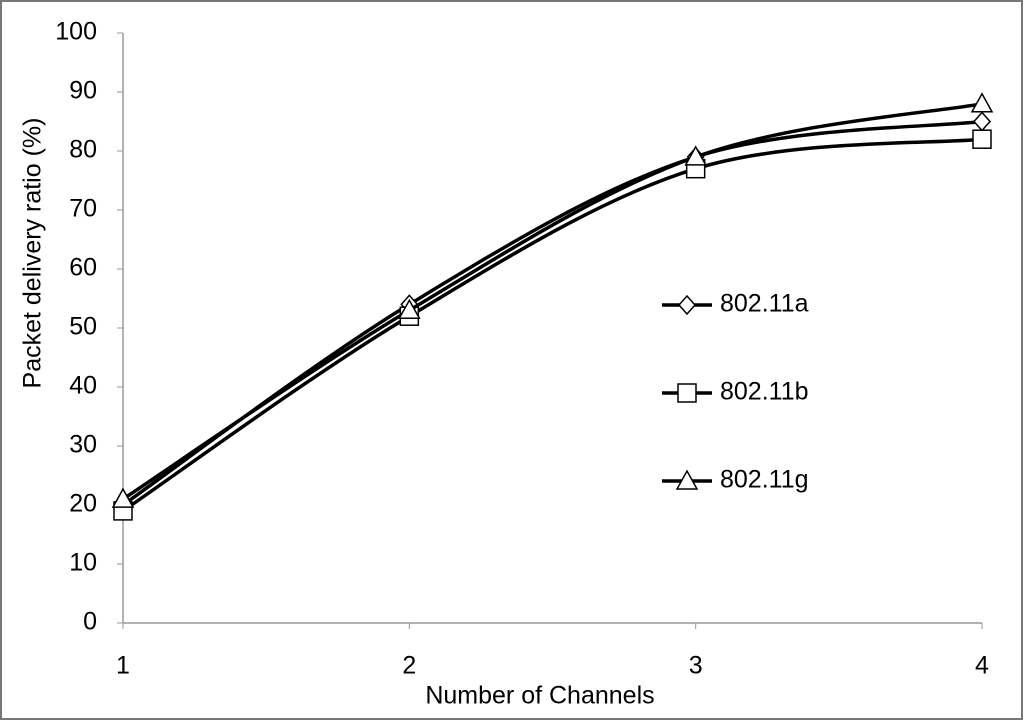  Describe the element at coordinates (83, 327) in the screenshot. I see `y-tick-label: 50` at that location.